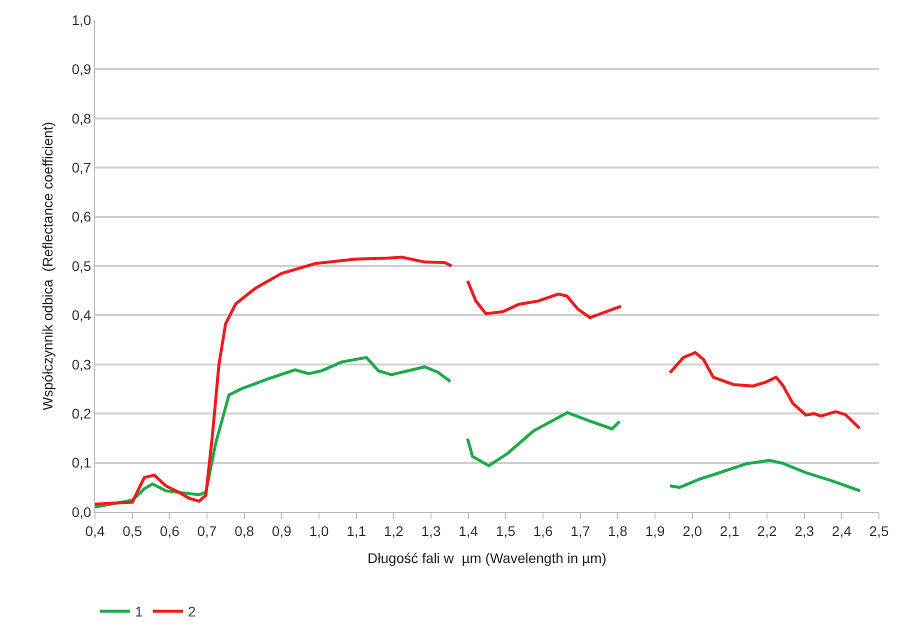 Image resolution: width=901 pixels, height=640 pixels. What do you see at coordinates (468, 530) in the screenshot?
I see `x-tick-label: 1,4` at bounding box center [468, 530].